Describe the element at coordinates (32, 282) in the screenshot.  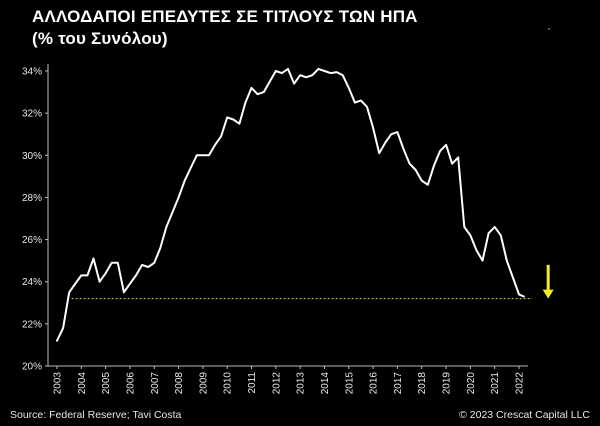
I see `y-tick-label: 24%` at that location.